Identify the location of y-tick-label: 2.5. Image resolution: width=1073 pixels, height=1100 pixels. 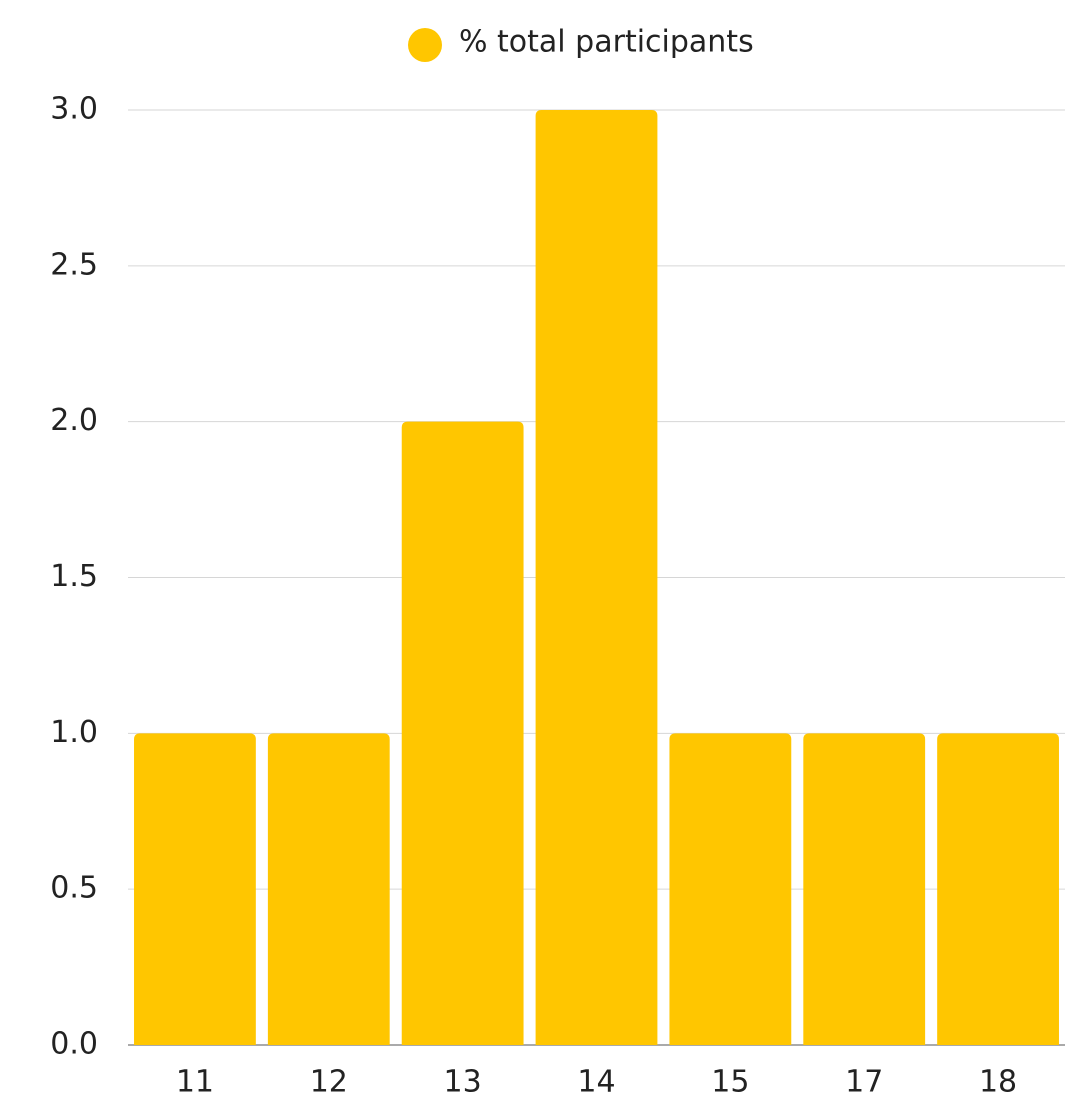
(74, 264).